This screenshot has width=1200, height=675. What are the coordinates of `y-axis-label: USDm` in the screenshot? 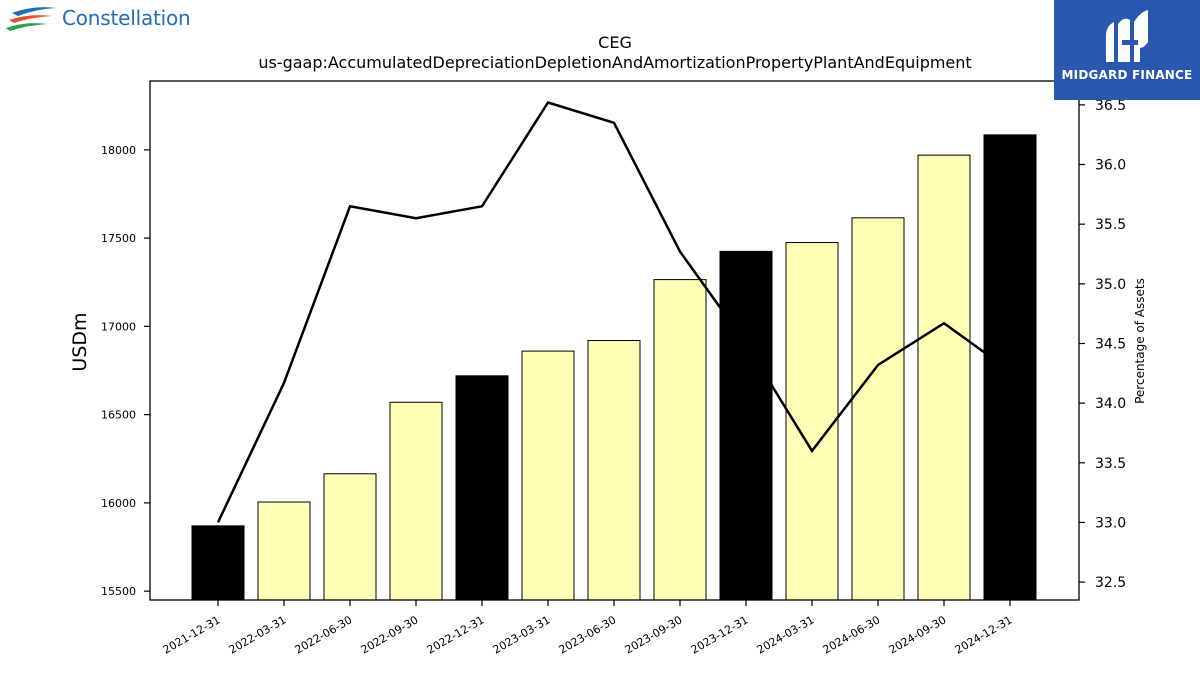 It's located at (80, 341).